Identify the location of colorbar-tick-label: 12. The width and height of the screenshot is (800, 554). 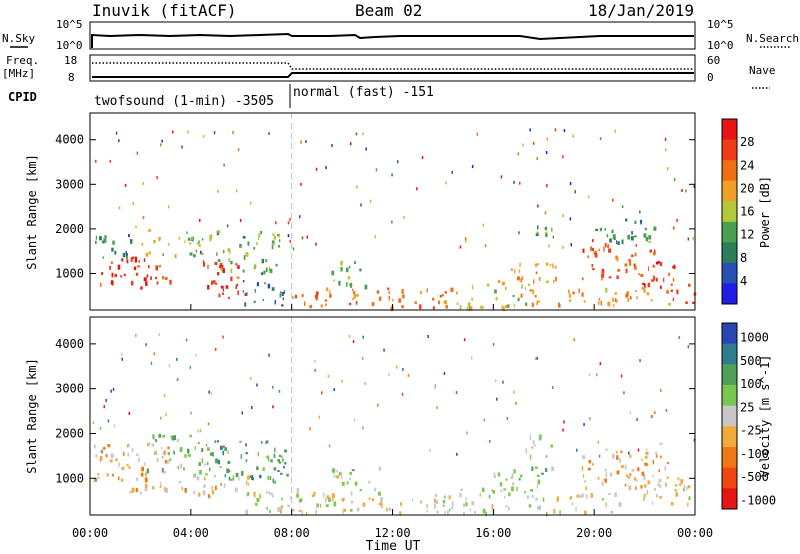
(747, 235).